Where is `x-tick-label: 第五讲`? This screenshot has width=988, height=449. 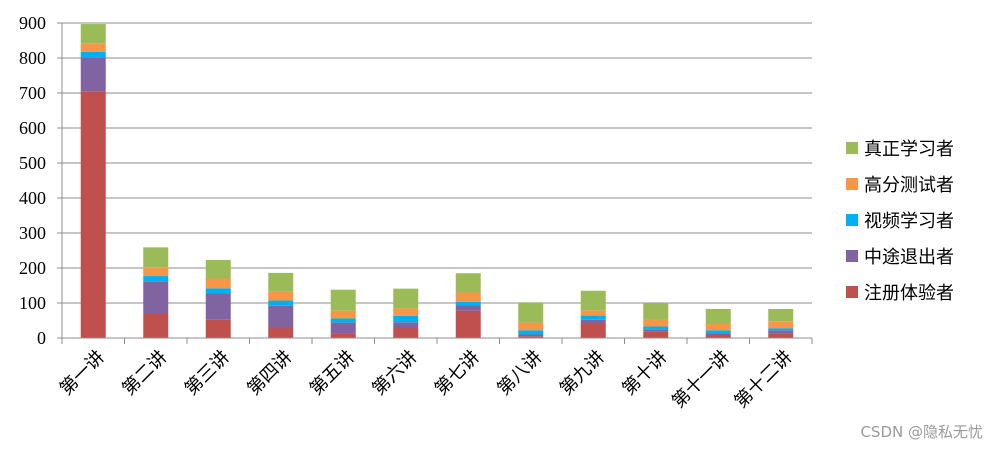
x-tick-label: 第五讲 is located at coordinates (332, 373).